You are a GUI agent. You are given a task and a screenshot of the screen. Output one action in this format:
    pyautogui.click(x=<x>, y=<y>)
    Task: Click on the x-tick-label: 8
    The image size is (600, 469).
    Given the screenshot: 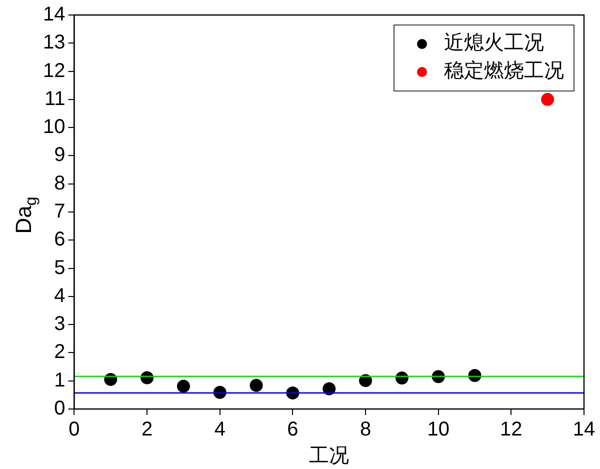 What is the action you would take?
    pyautogui.click(x=366, y=429)
    